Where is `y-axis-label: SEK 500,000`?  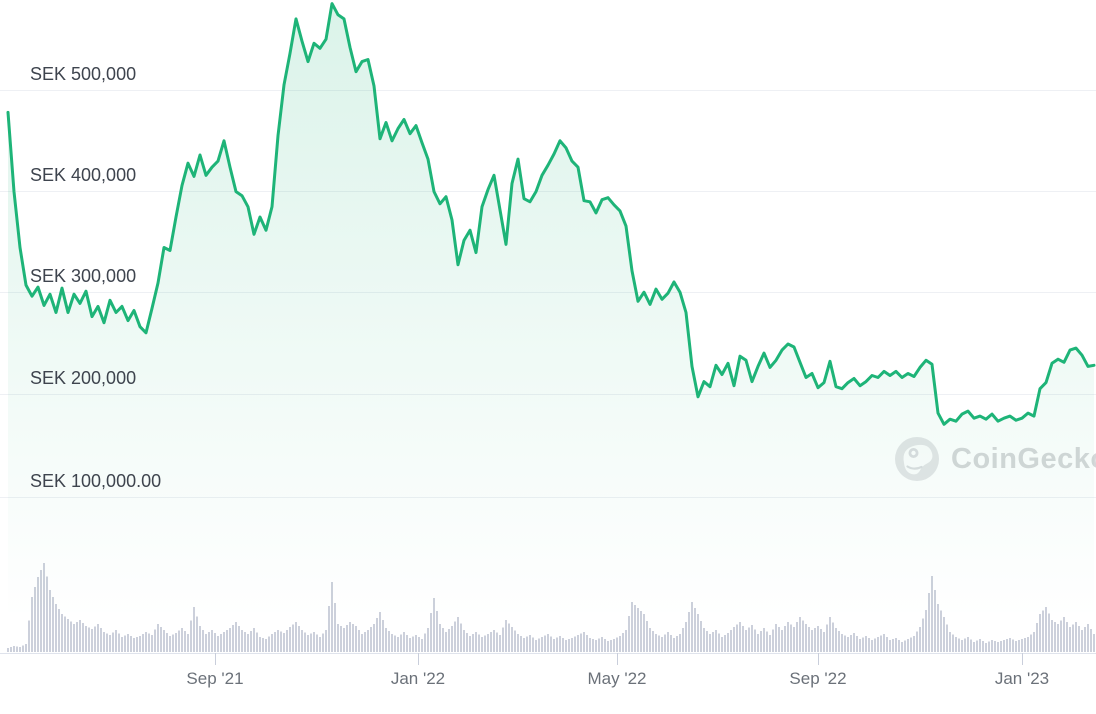 y-axis-label: SEK 500,000 is located at coordinates (83, 74).